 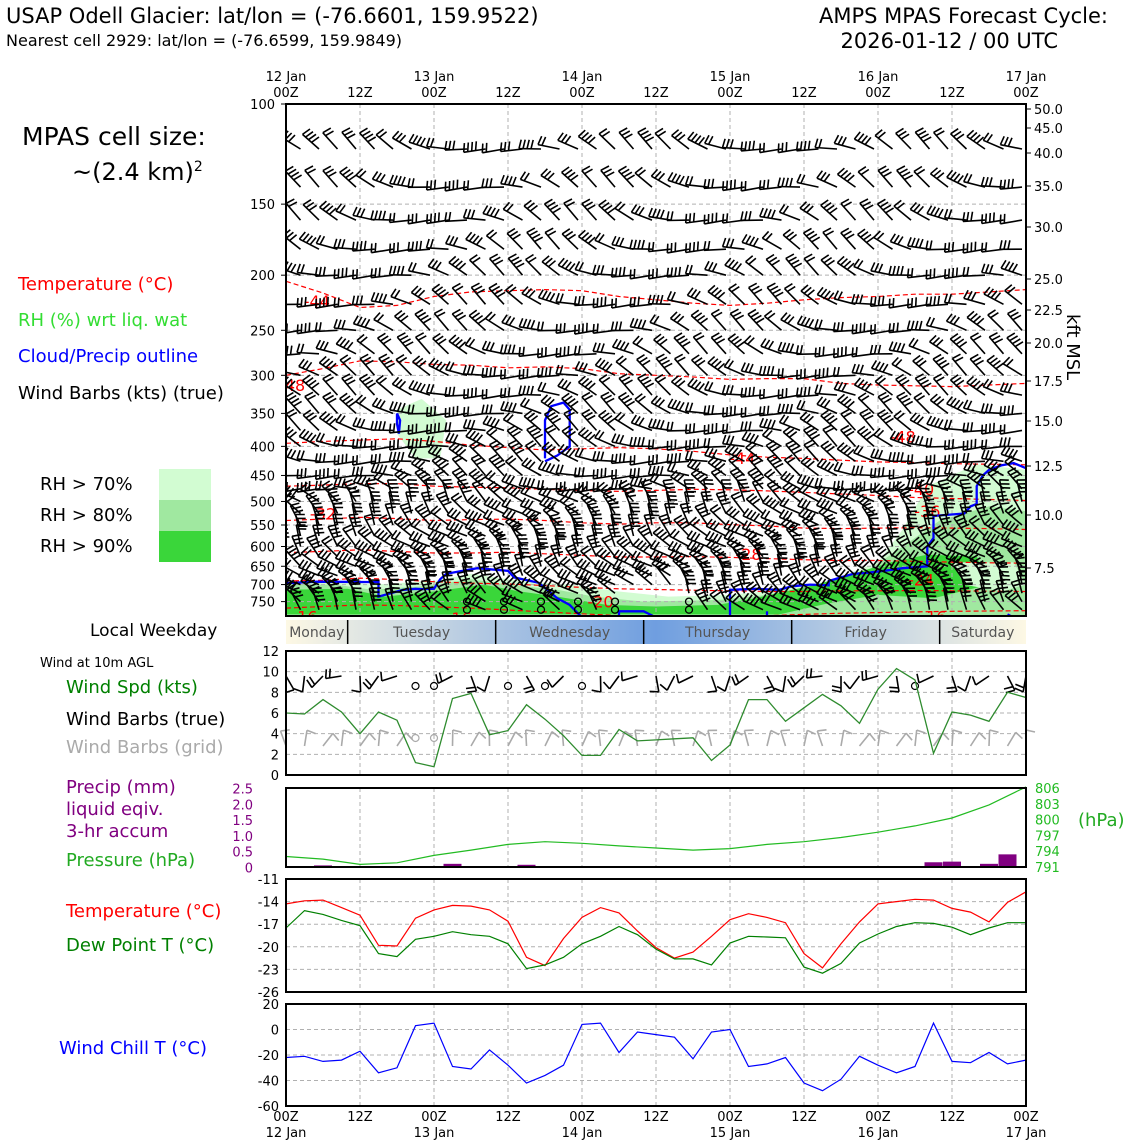 I want to click on y-tick-label: 4, so click(x=275, y=735).